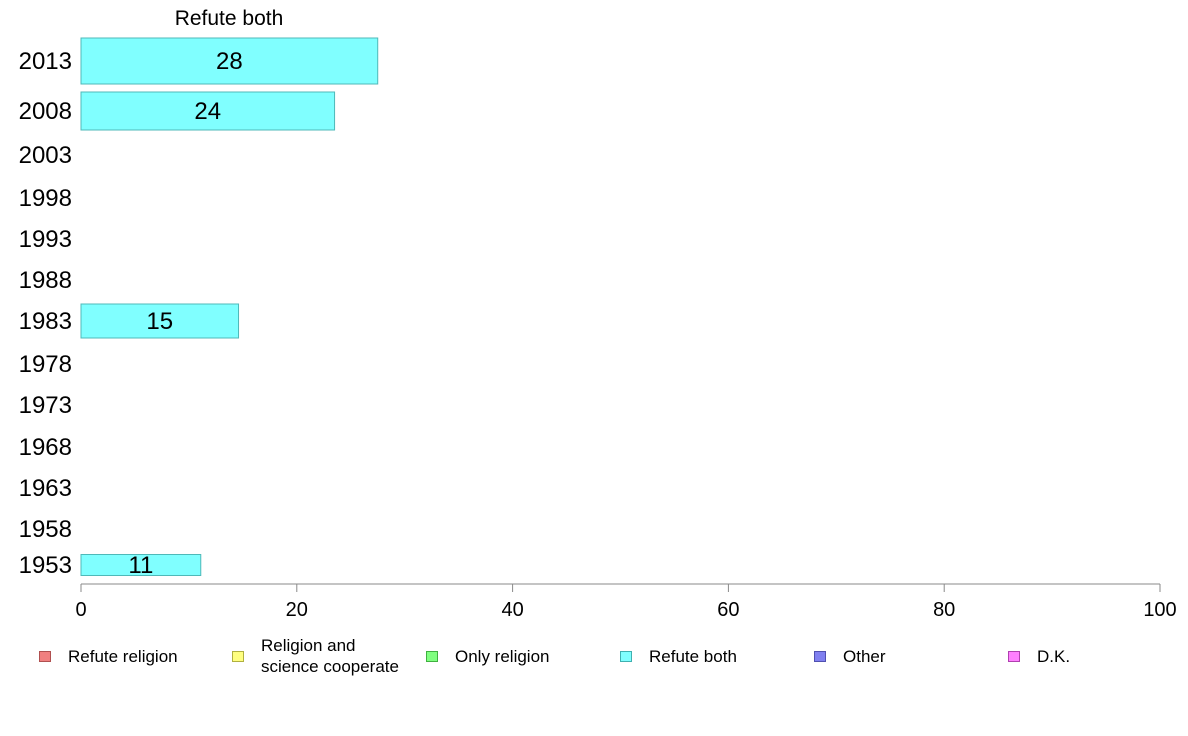 This screenshot has height=736, width=1188. Describe the element at coordinates (512, 610) in the screenshot. I see `x-tick-label: 40` at that location.